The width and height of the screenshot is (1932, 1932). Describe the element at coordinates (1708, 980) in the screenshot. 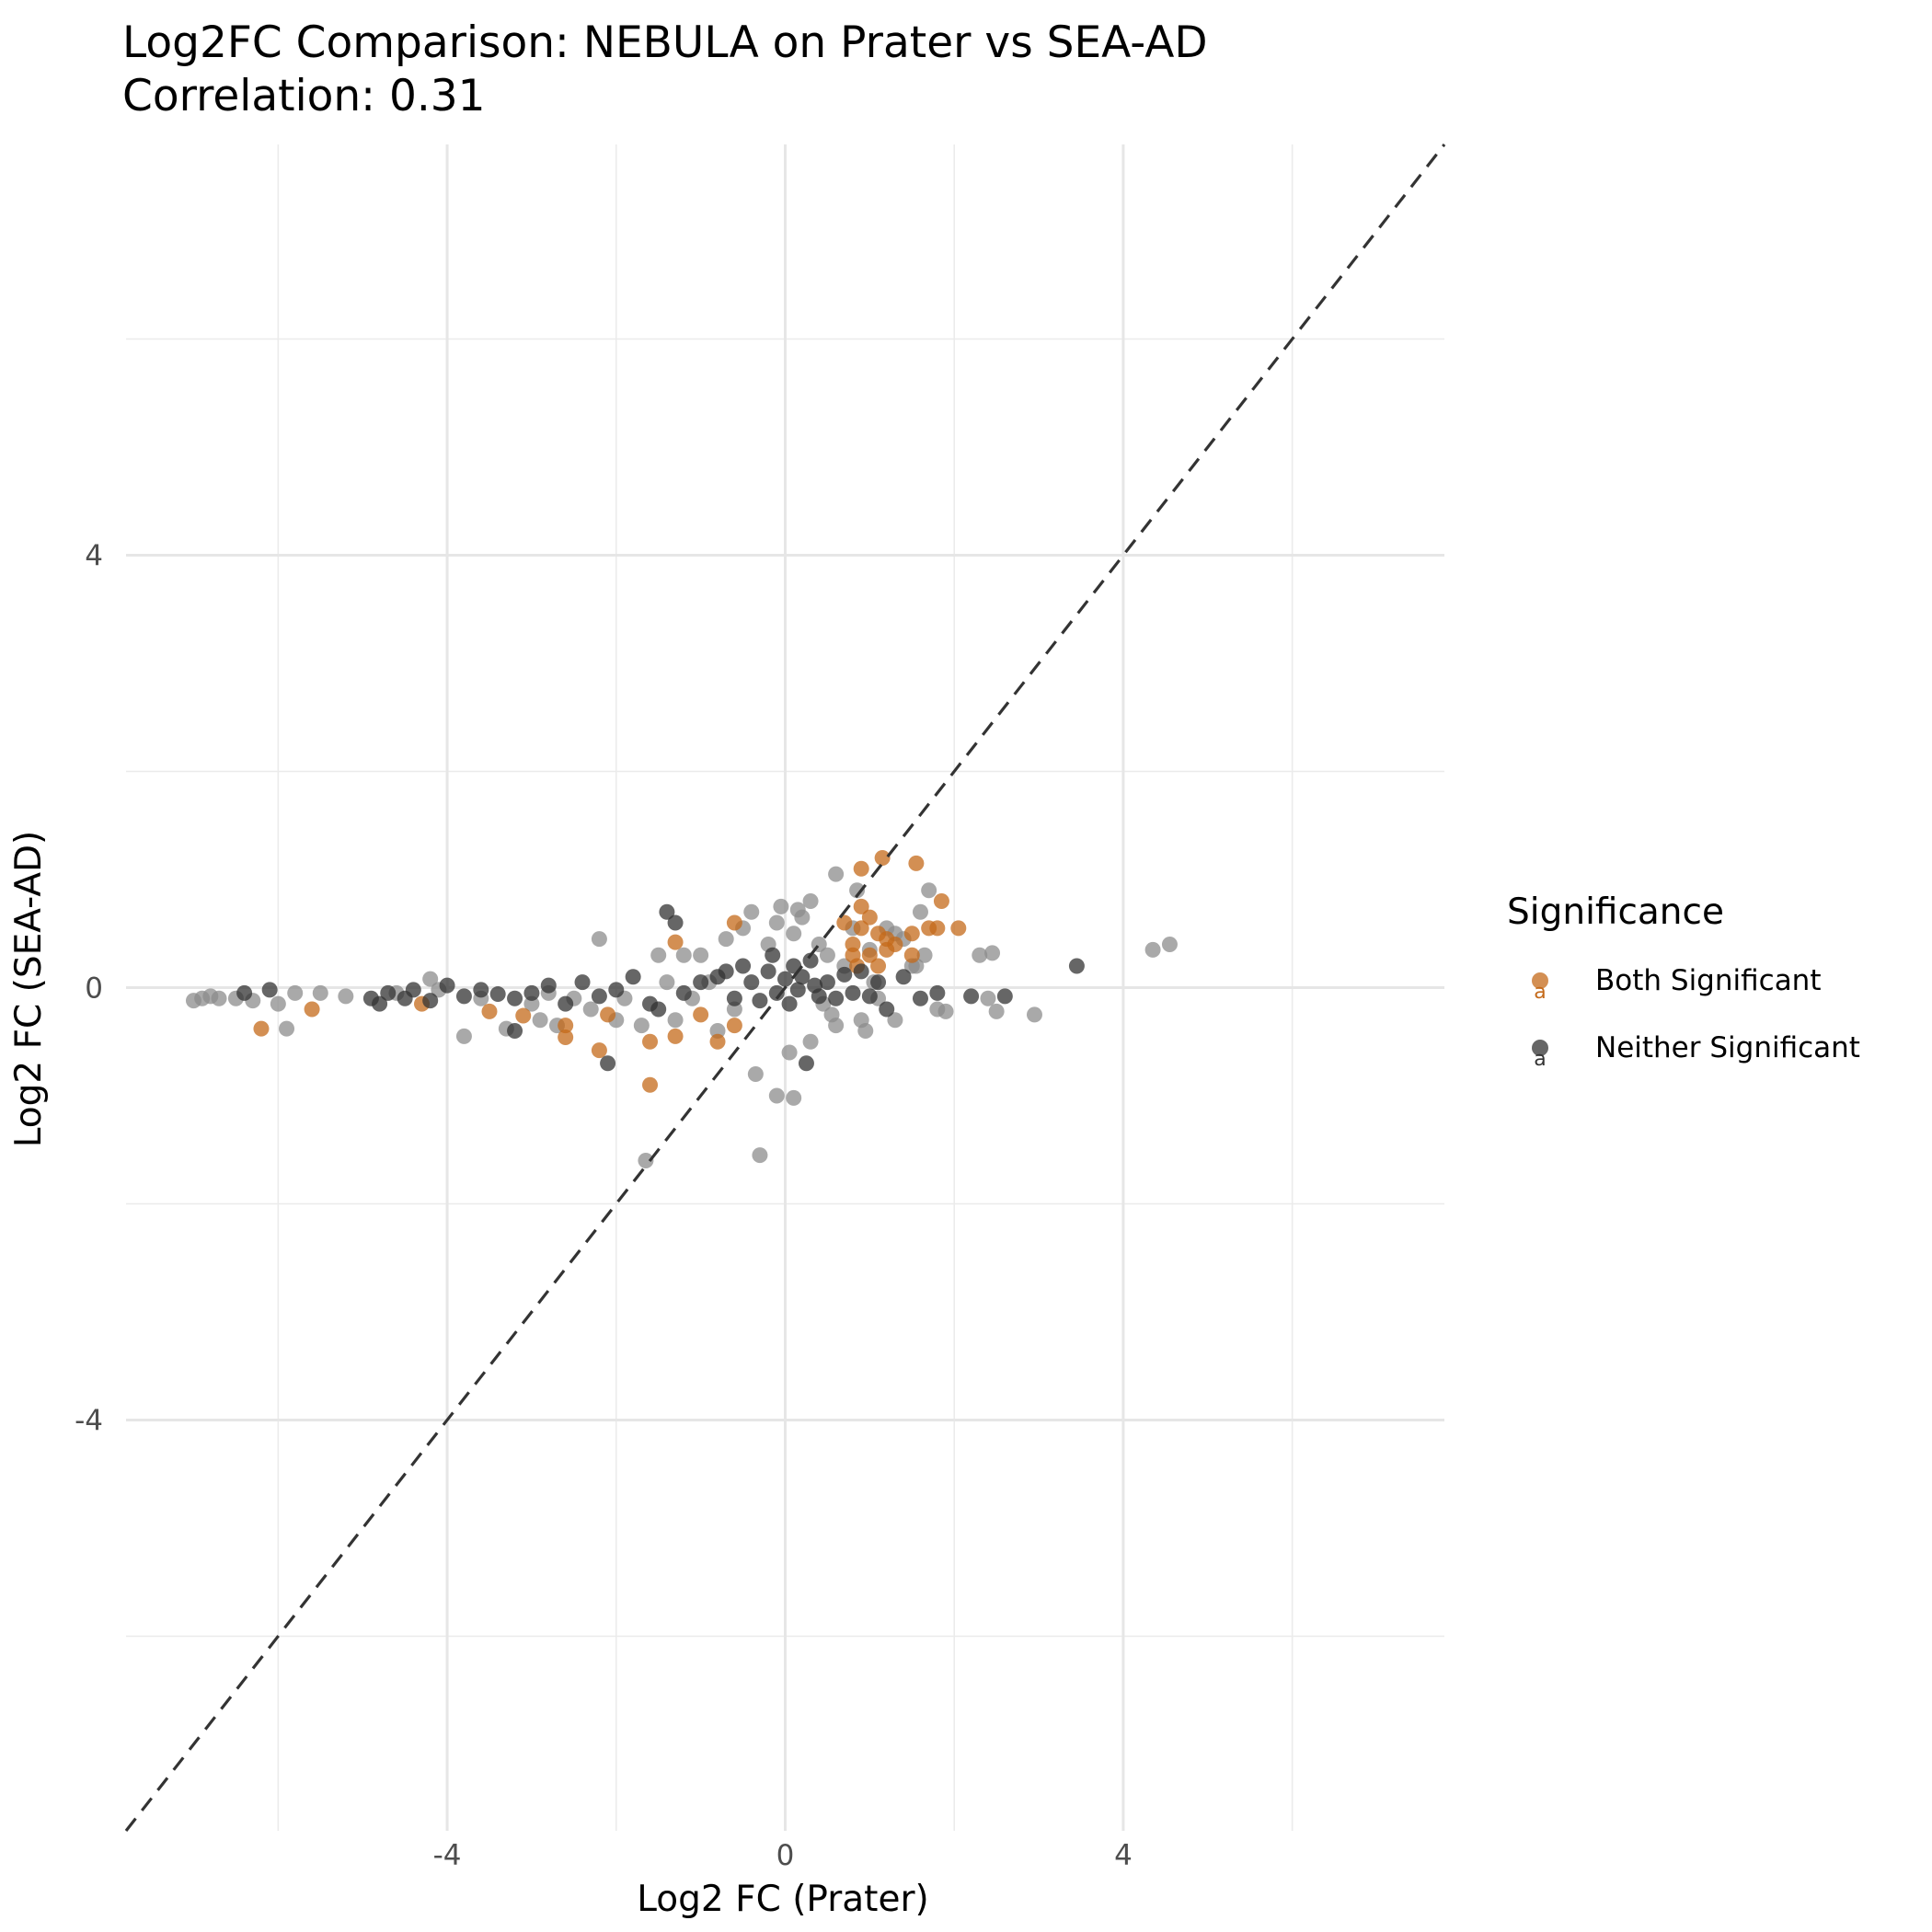

I see `legend-label-both: Both Significant` at that location.